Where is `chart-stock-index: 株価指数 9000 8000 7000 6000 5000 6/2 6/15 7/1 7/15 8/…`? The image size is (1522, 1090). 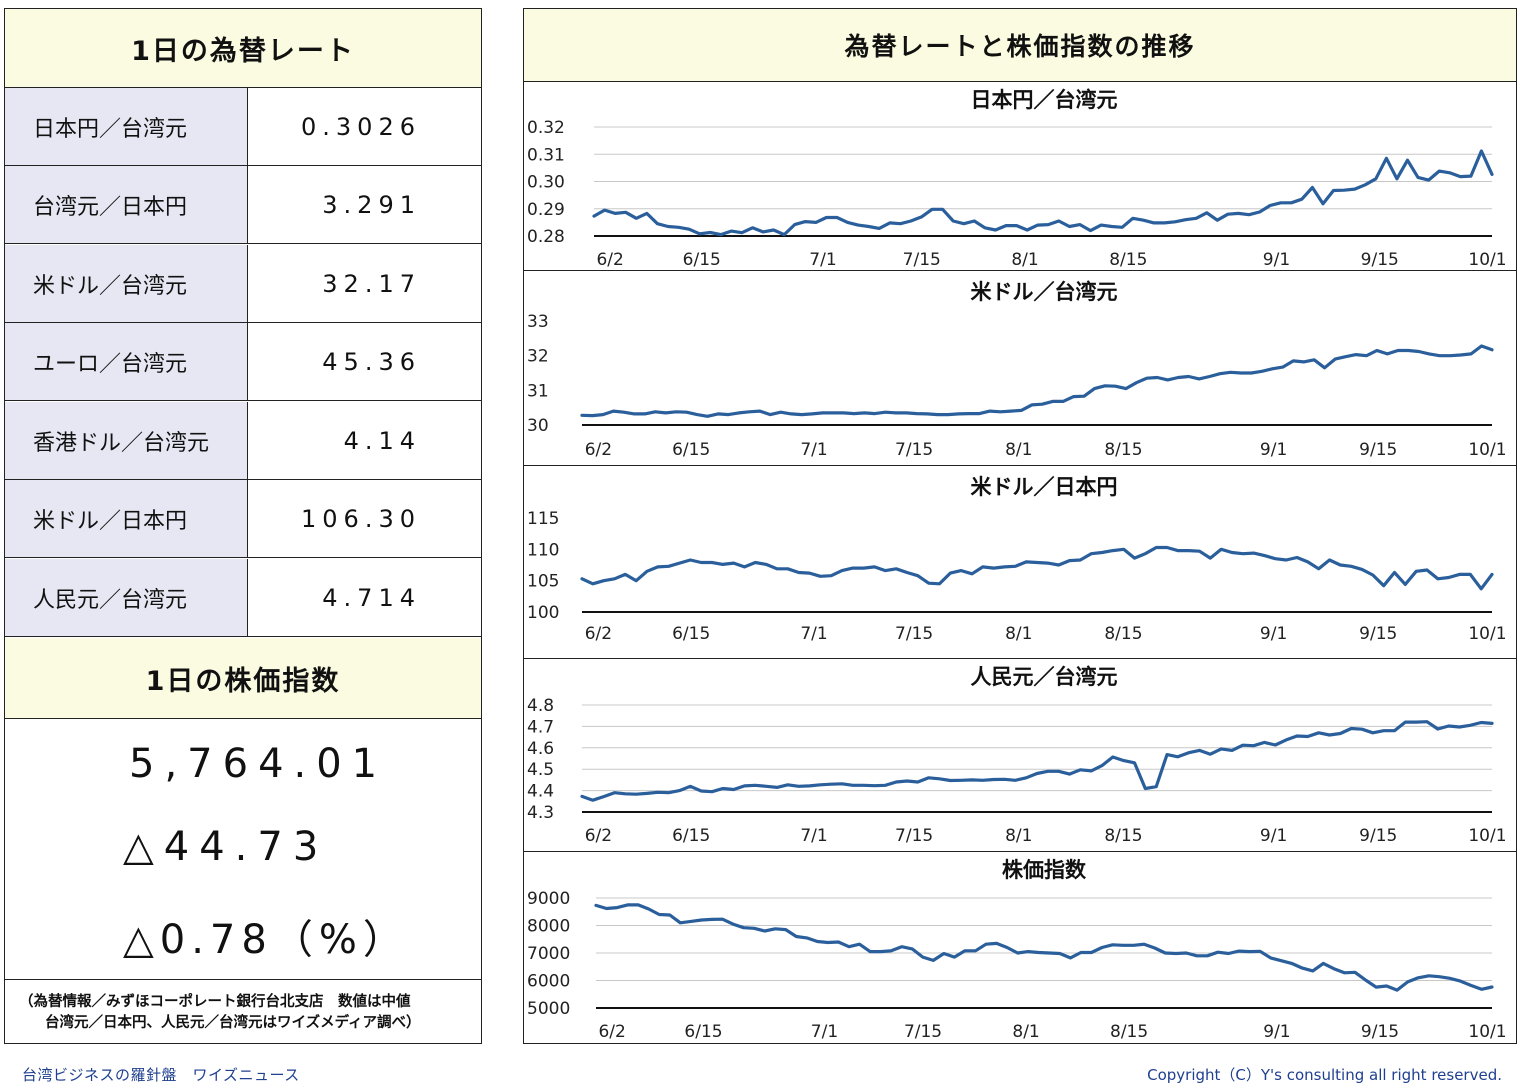
chart-stock-index: 株価指数 9000 8000 7000 6000 5000 6/2 6/15 7/1 7/15 8/… is located at coordinates (1017, 950).